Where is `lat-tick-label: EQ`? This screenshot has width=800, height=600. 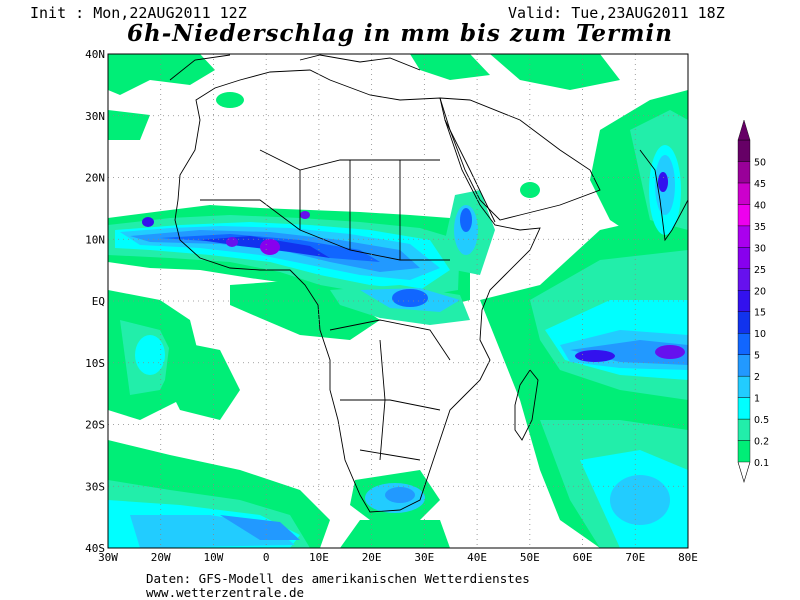 lat-tick-label: EQ is located at coordinates (98, 301).